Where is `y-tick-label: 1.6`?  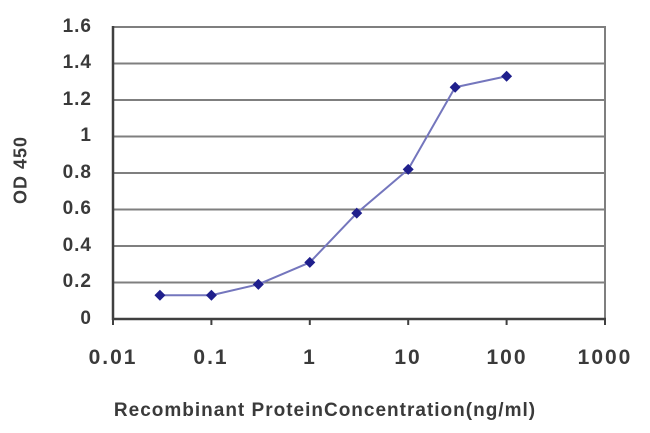
y-tick-label: 1.6 is located at coordinates (77, 26).